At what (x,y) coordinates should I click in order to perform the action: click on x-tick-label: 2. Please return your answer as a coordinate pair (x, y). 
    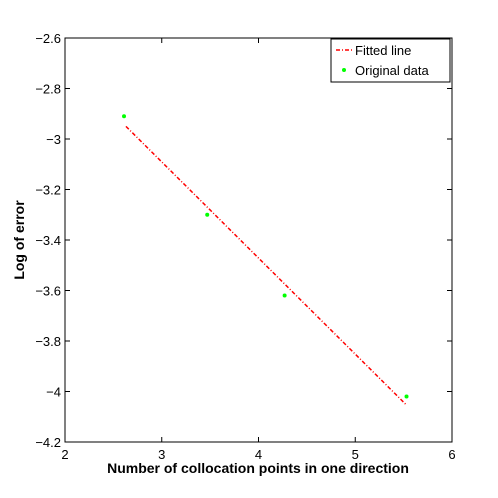
    Looking at the image, I should click on (64, 454).